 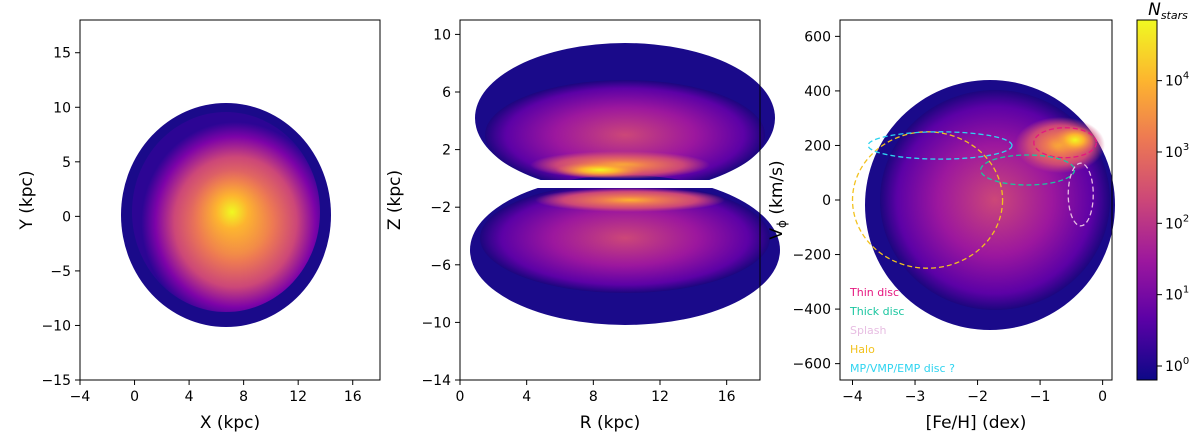 I want to click on rz-lower-lobe, so click(x=625, y=238).